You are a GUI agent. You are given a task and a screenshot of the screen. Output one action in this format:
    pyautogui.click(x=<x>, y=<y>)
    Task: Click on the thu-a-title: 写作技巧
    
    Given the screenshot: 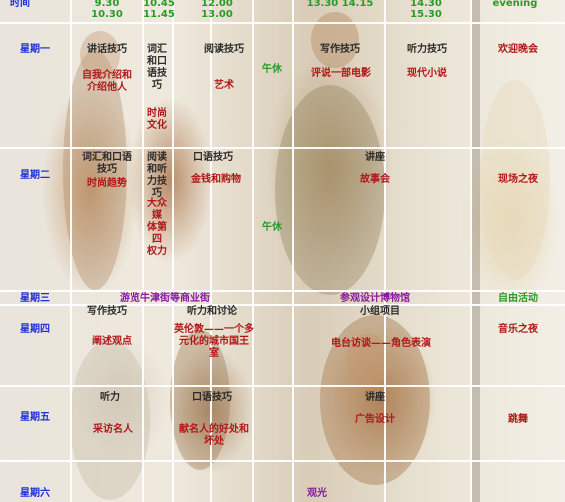 What is the action you would take?
    pyautogui.click(x=107, y=311)
    